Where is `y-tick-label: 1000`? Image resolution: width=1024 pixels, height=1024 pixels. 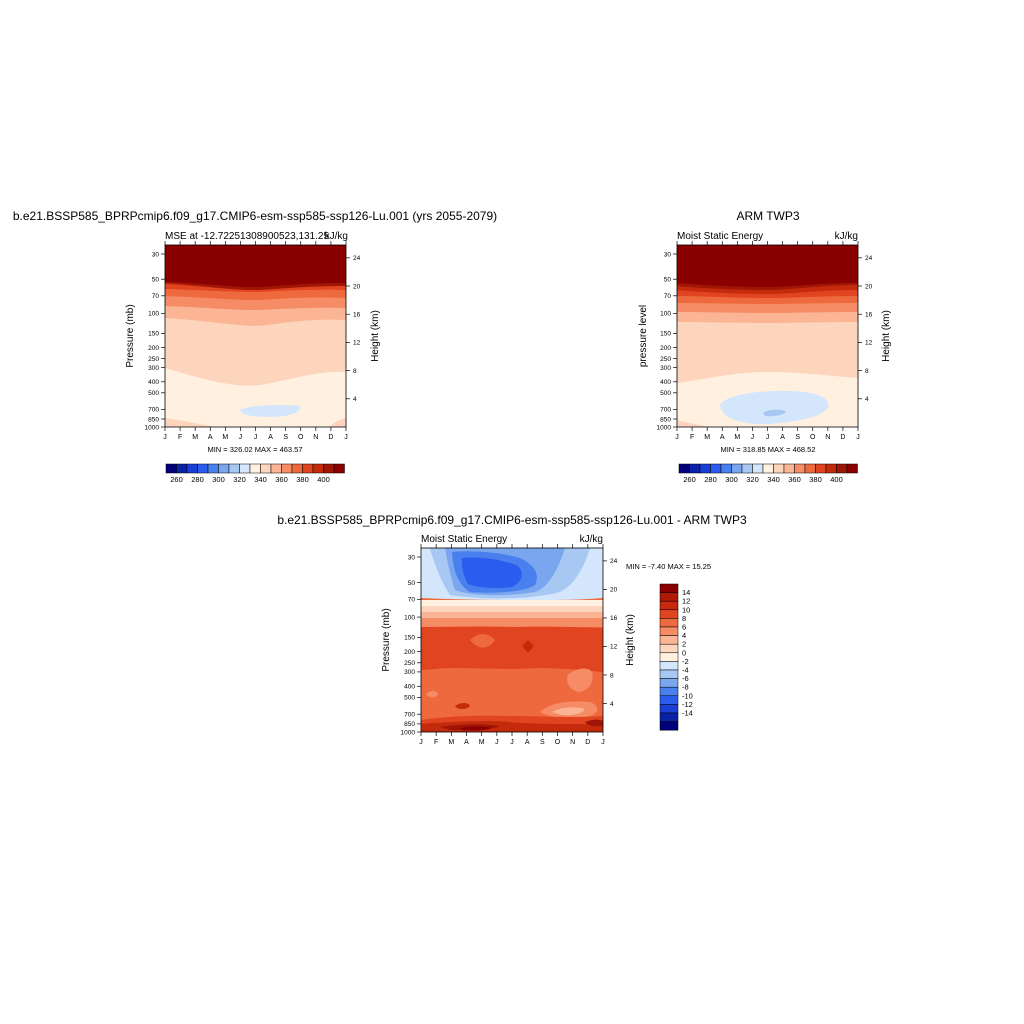
y-tick-label: 1000 is located at coordinates (408, 732).